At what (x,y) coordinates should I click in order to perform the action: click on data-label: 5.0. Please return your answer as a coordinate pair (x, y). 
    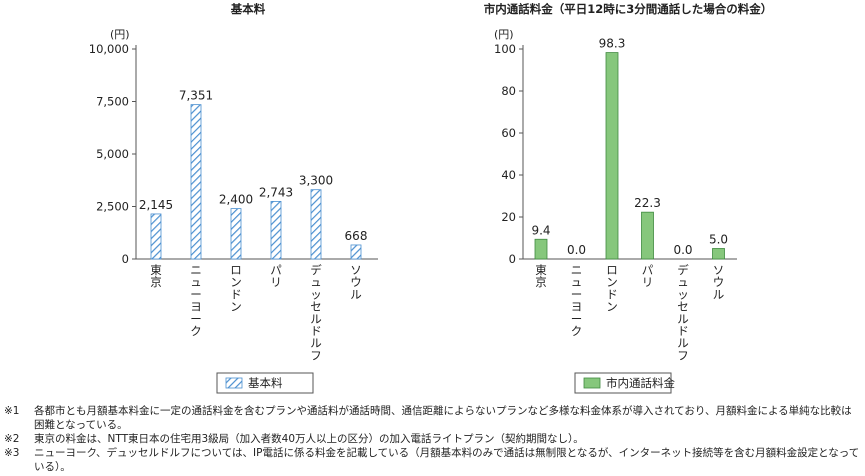
    Looking at the image, I should click on (718, 240).